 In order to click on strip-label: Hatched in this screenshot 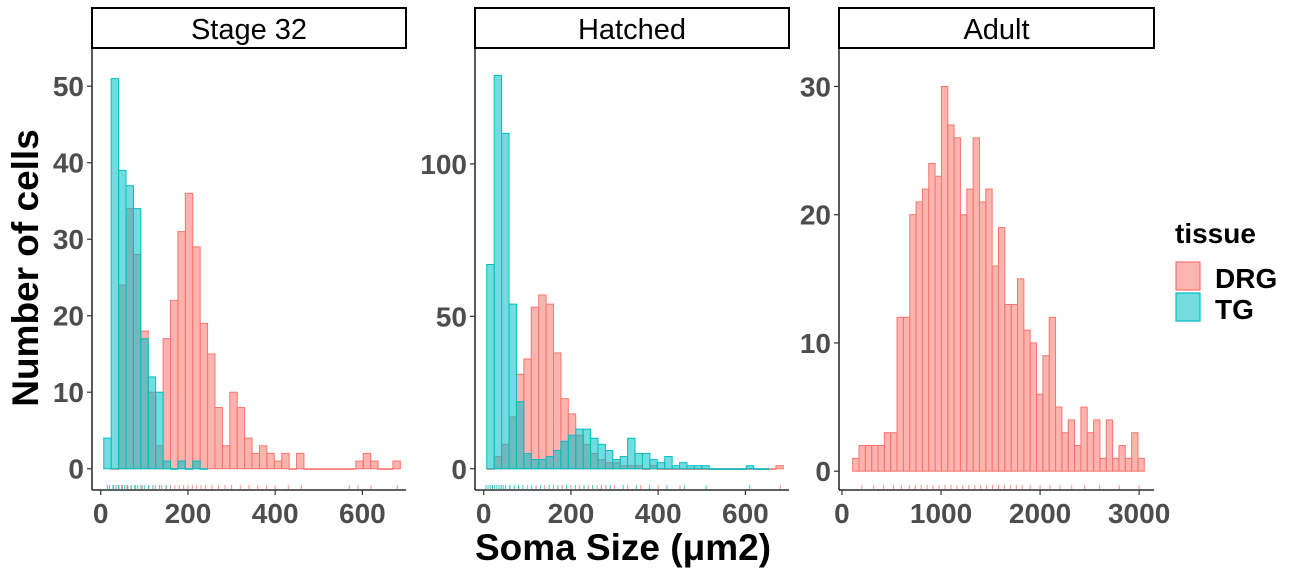, I will do `click(632, 30)`.